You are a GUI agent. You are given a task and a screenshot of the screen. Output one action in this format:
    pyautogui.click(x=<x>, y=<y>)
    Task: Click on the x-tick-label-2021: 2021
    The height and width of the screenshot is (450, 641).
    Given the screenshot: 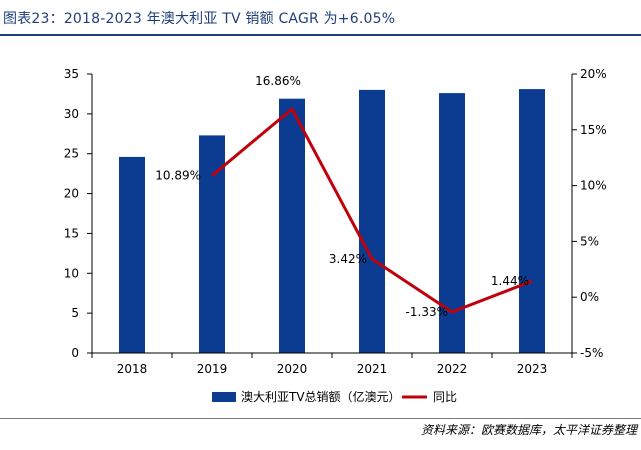 What is the action you would take?
    pyautogui.click(x=372, y=369)
    